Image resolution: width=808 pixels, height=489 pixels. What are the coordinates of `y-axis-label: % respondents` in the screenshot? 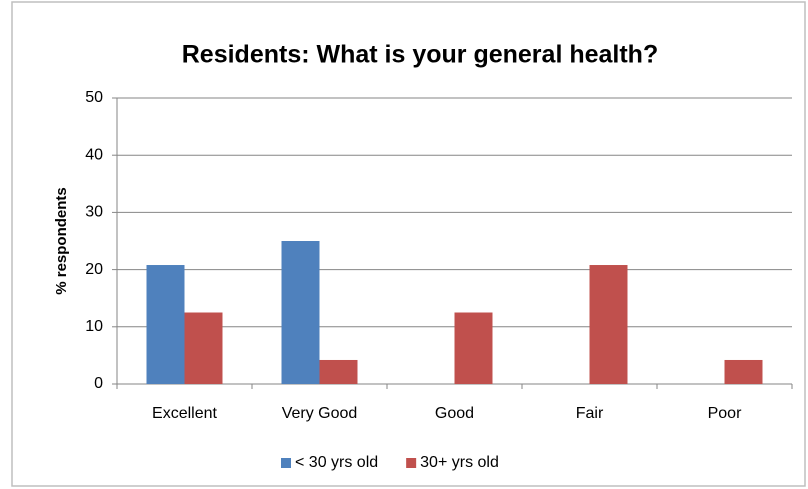 It's located at (61, 241).